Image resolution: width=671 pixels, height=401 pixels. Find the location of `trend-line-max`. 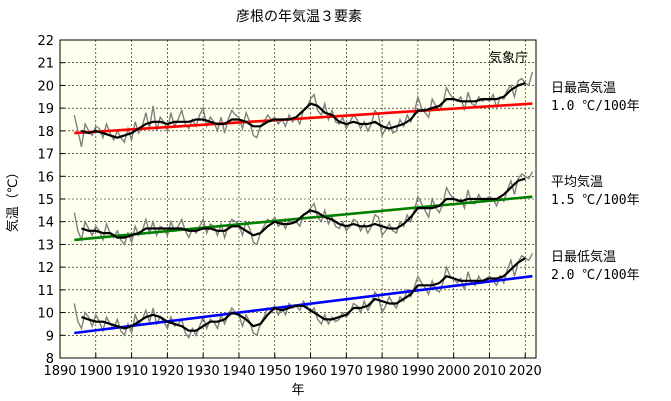

trend-line-max is located at coordinates (303, 118).